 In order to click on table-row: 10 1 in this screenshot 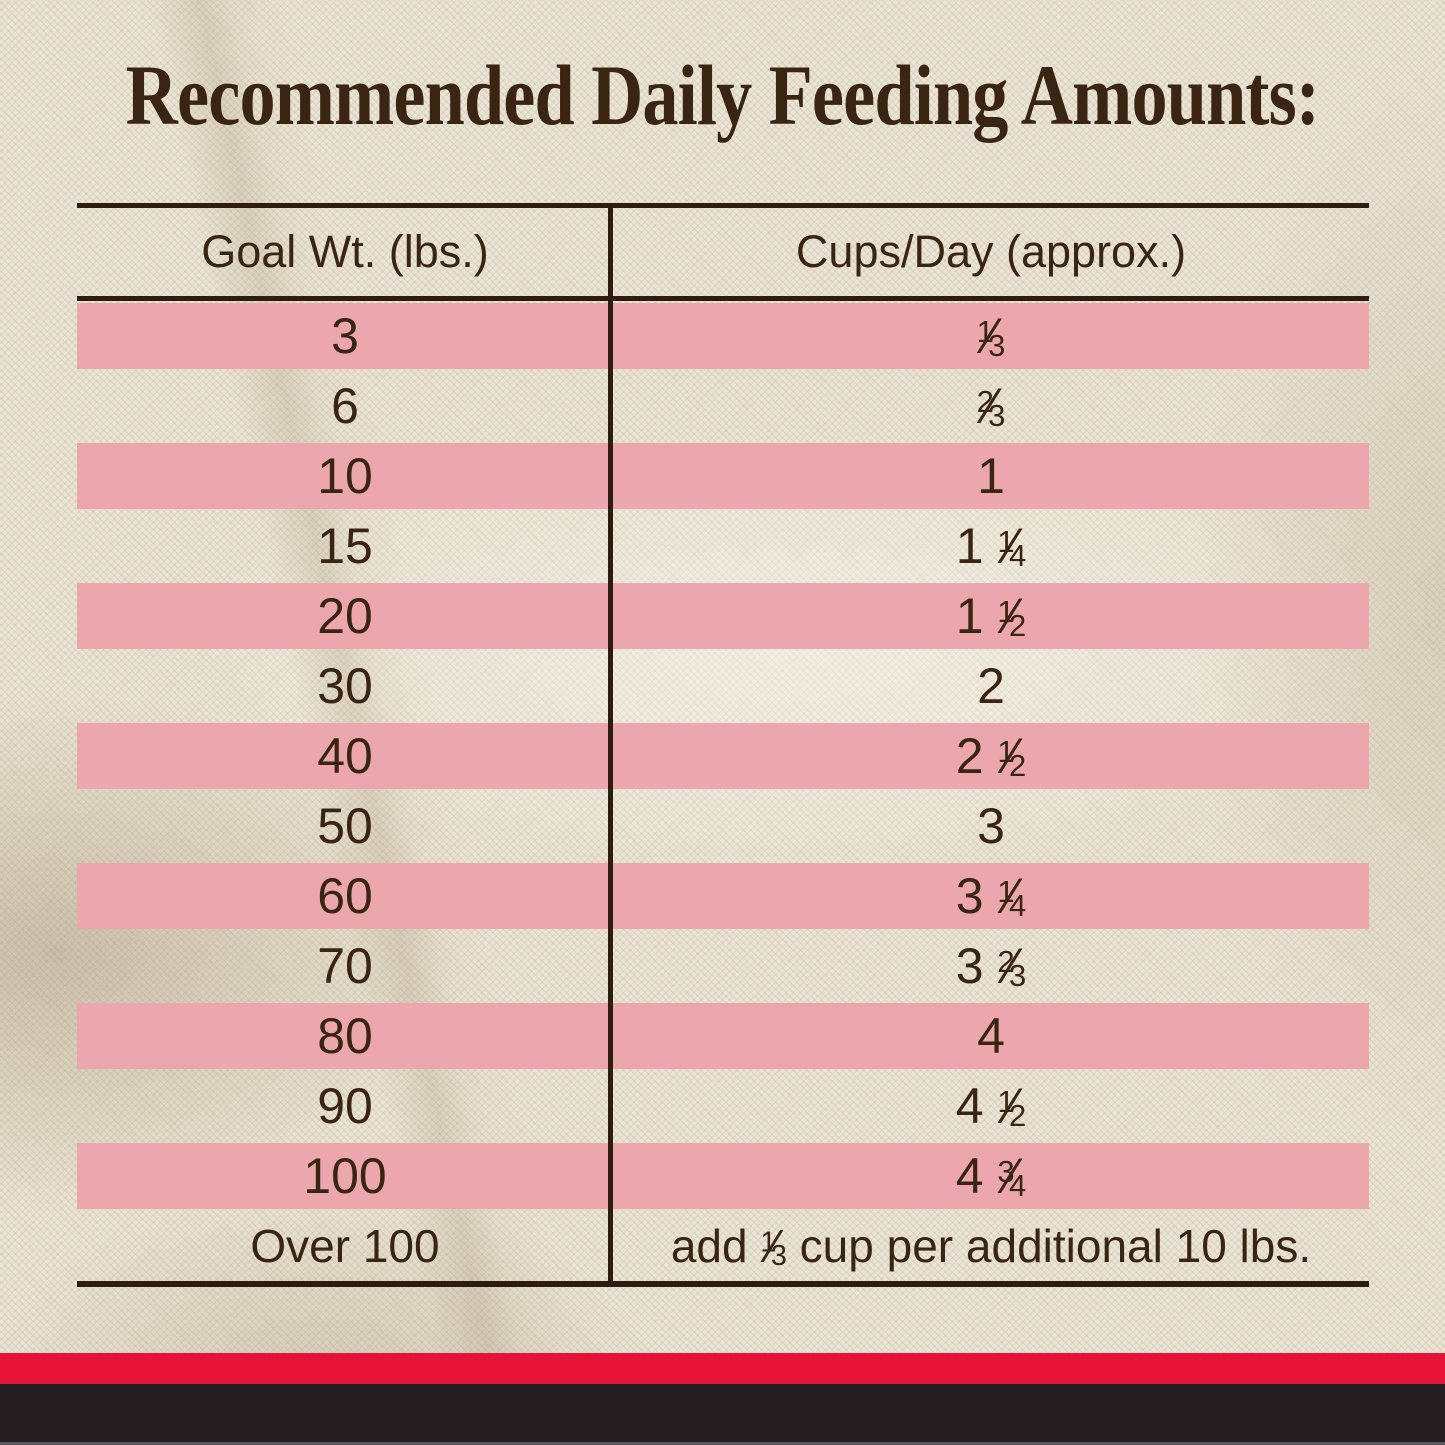, I will do `click(723, 476)`.